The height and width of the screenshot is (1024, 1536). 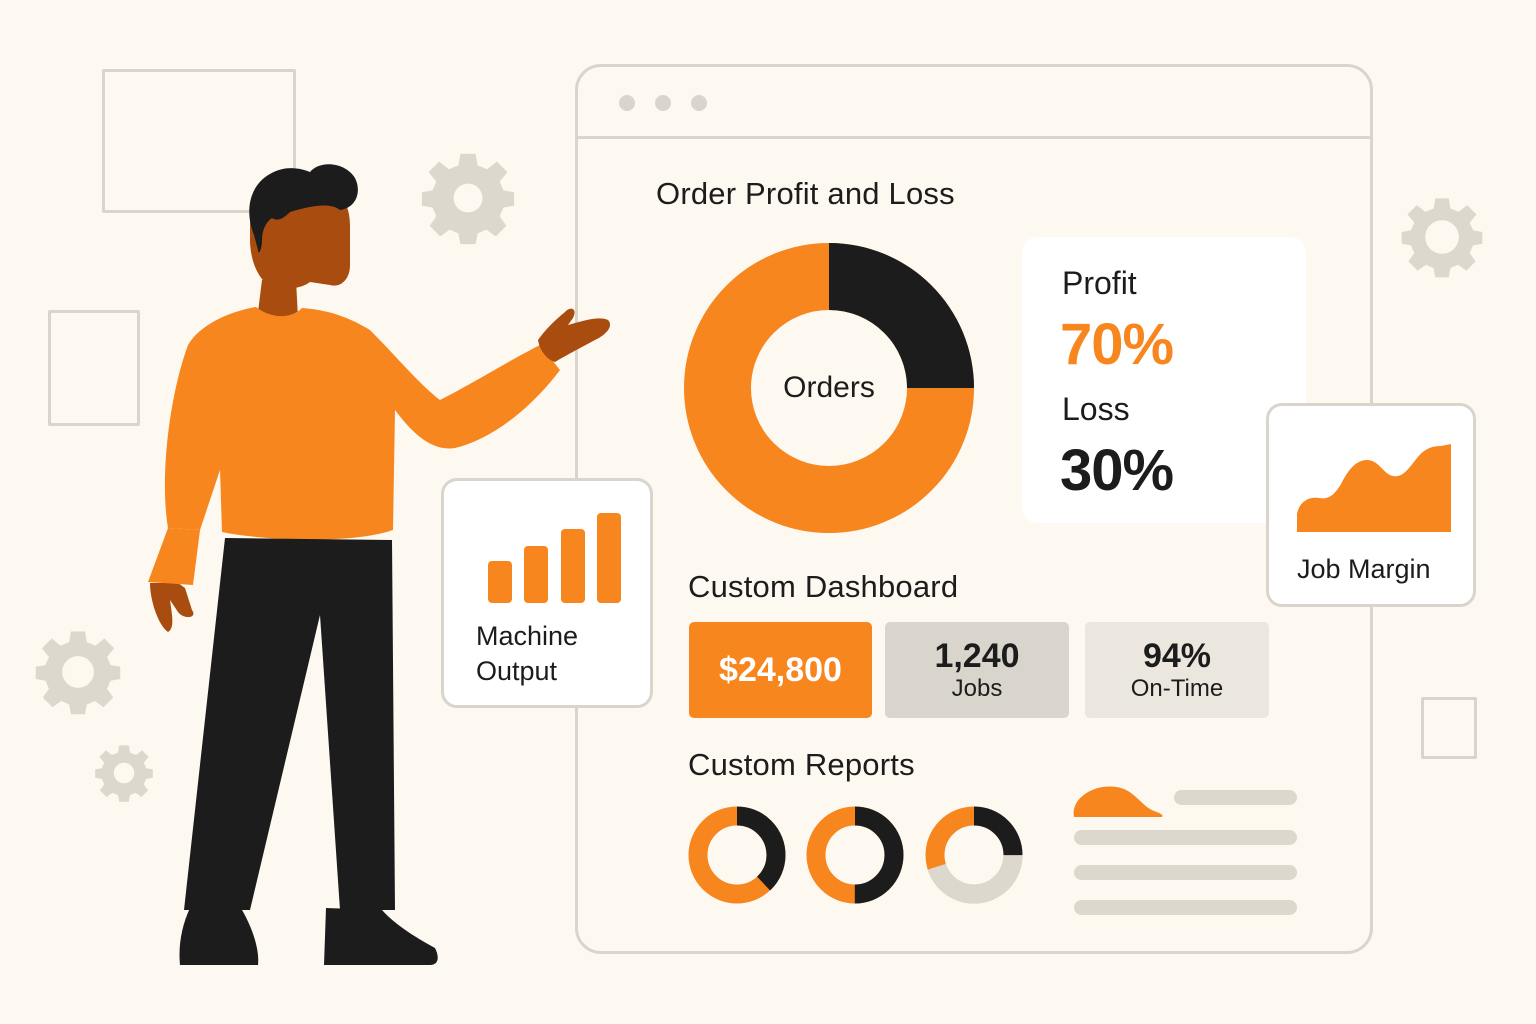 I want to click on loss-label: Loss, so click(x=1096, y=409).